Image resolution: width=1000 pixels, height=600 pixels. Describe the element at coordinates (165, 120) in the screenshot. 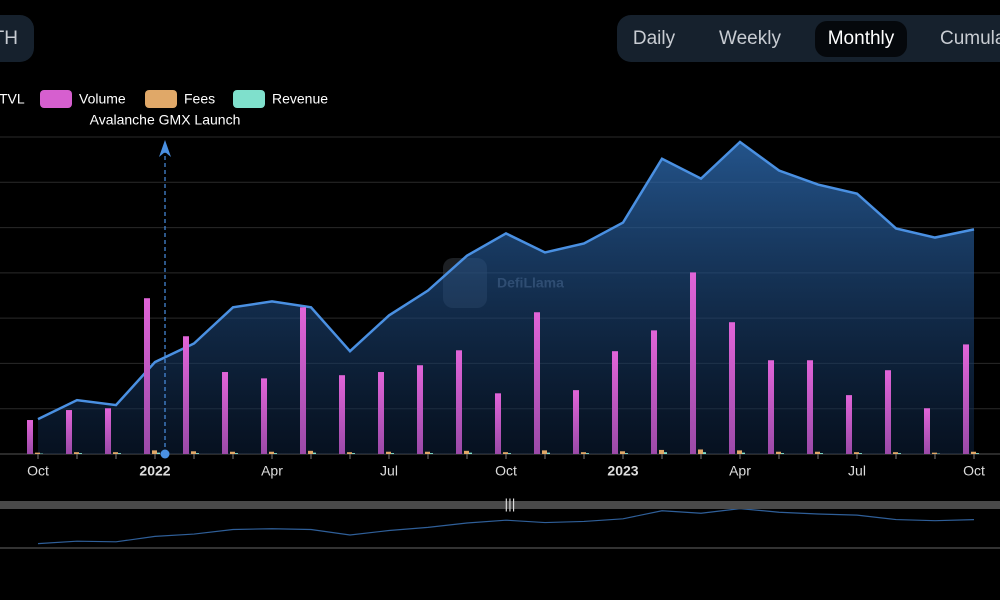

I see `annotation-text: Avalanche GMX Launch` at that location.